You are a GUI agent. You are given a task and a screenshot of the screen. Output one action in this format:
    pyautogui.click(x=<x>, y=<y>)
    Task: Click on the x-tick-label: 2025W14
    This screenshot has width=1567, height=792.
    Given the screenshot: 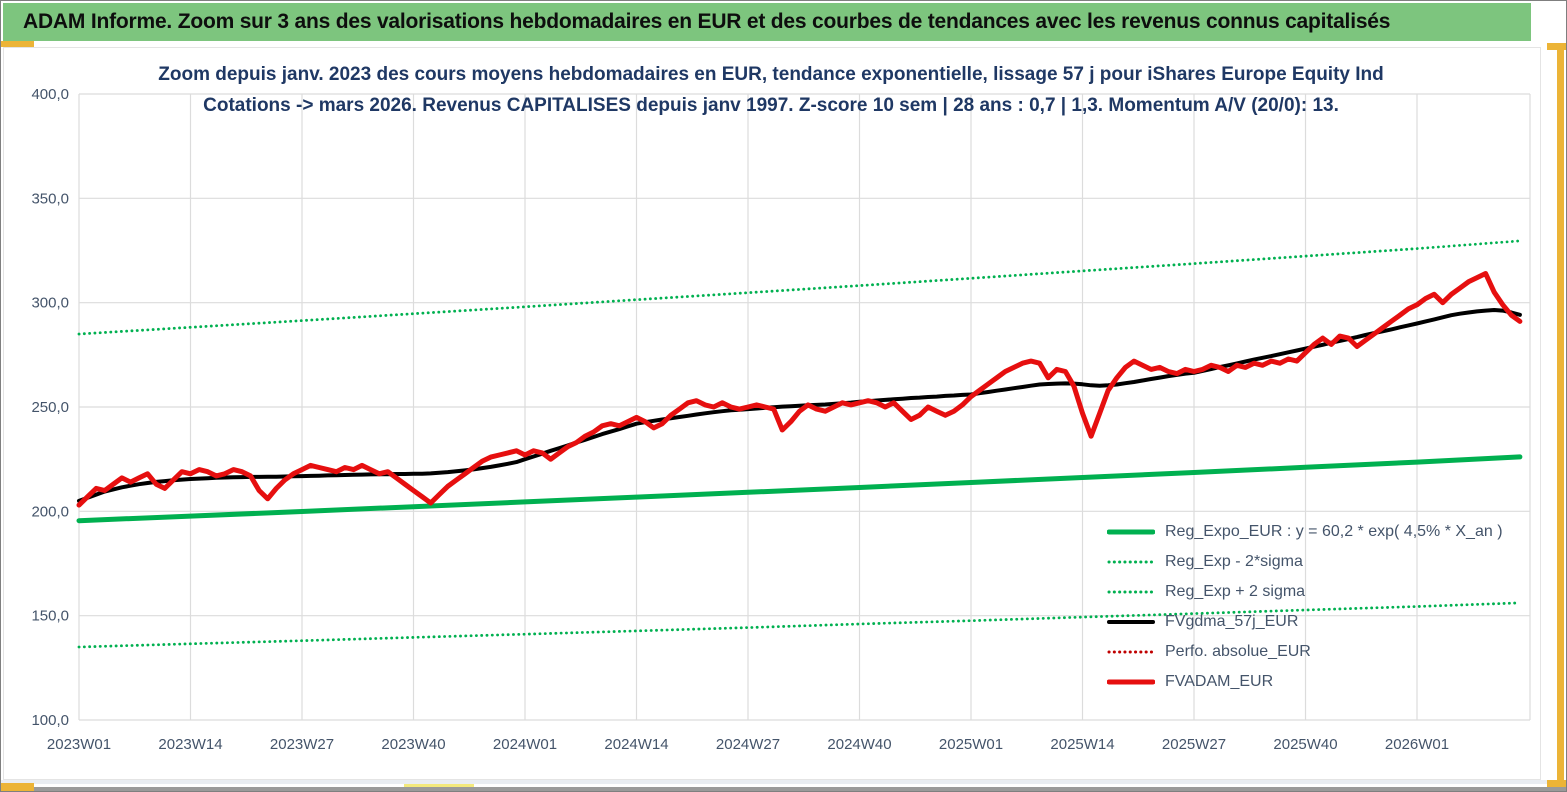 What is the action you would take?
    pyautogui.click(x=1082, y=744)
    